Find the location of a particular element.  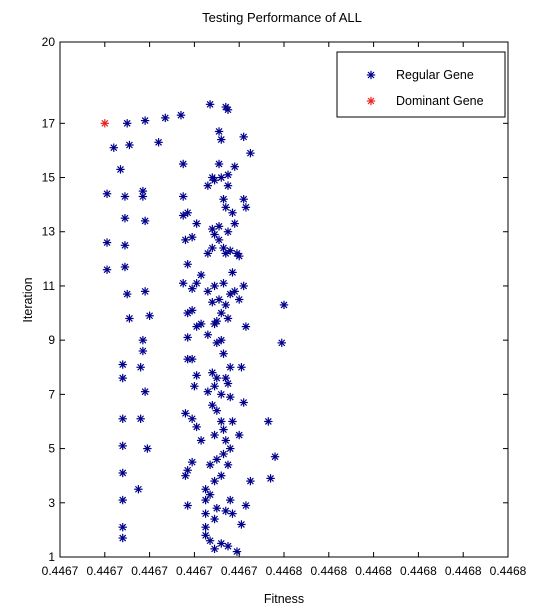

legend-marker-dominant-gene-star is located at coordinates (371, 101).